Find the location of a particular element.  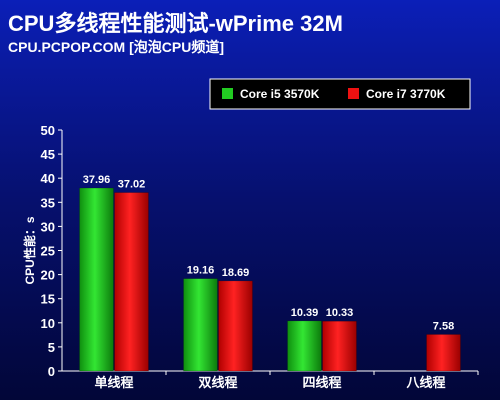

bar-value-label: 7.58 is located at coordinates (443, 326).